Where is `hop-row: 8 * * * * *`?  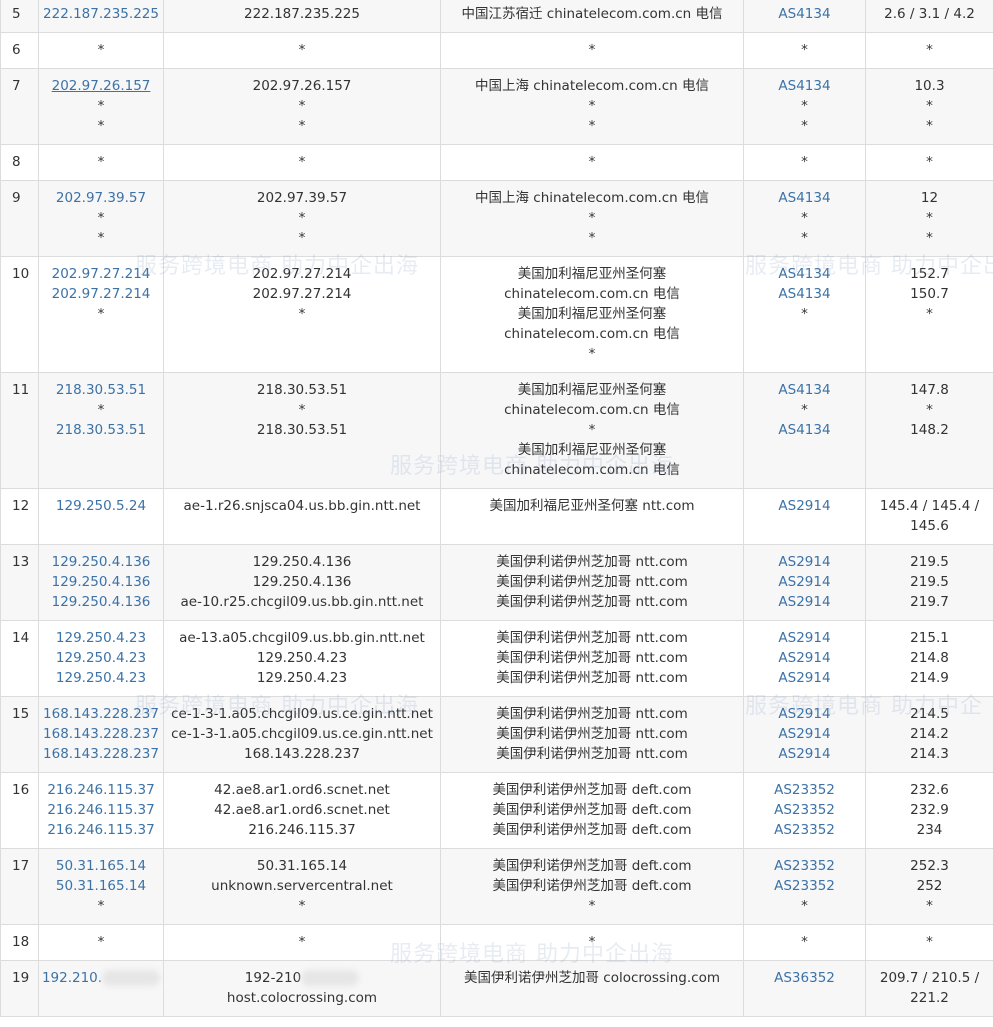
hop-row: 8 * * * * * is located at coordinates (496, 162).